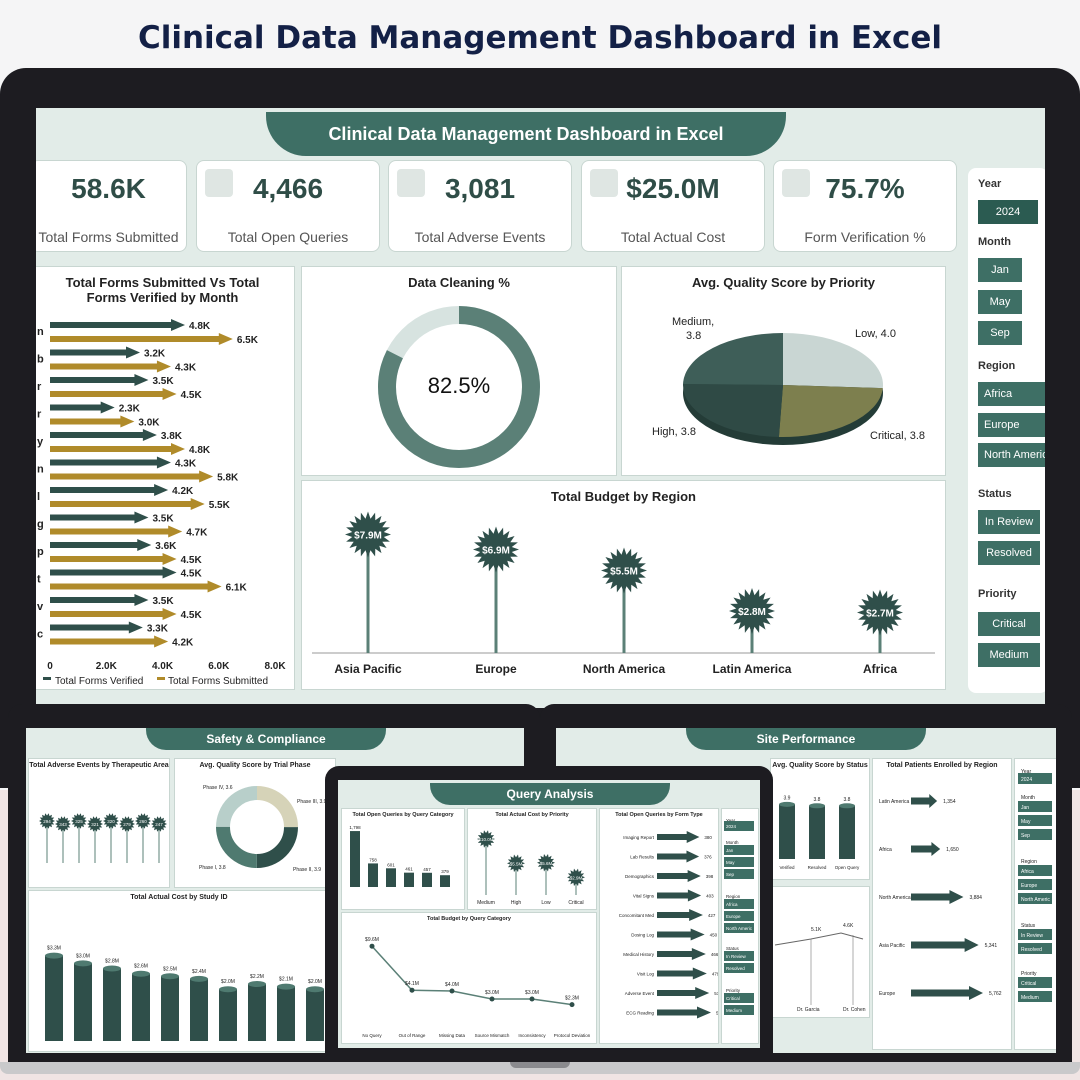 The width and height of the screenshot is (1080, 1080). I want to click on submitted-data-label: 4.5K, so click(192, 560).